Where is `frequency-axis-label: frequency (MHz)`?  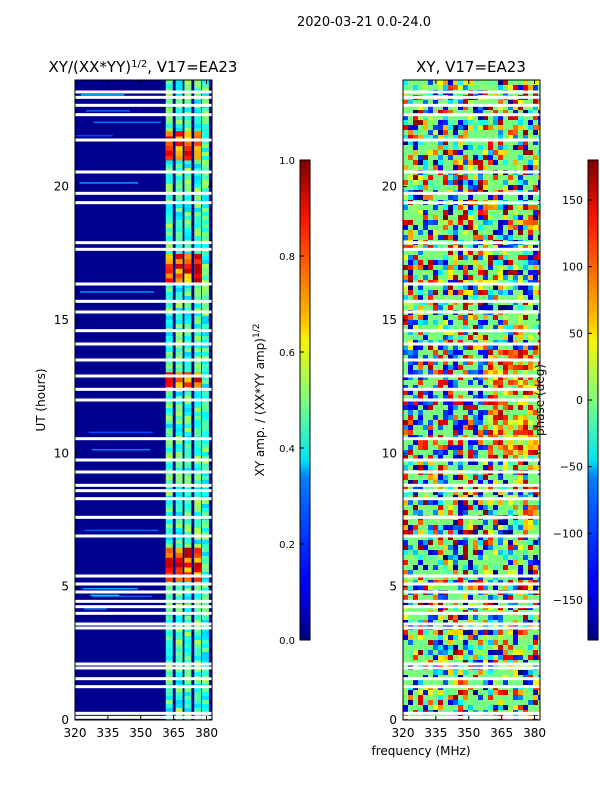
frequency-axis-label: frequency (MHz) is located at coordinates (420, 751).